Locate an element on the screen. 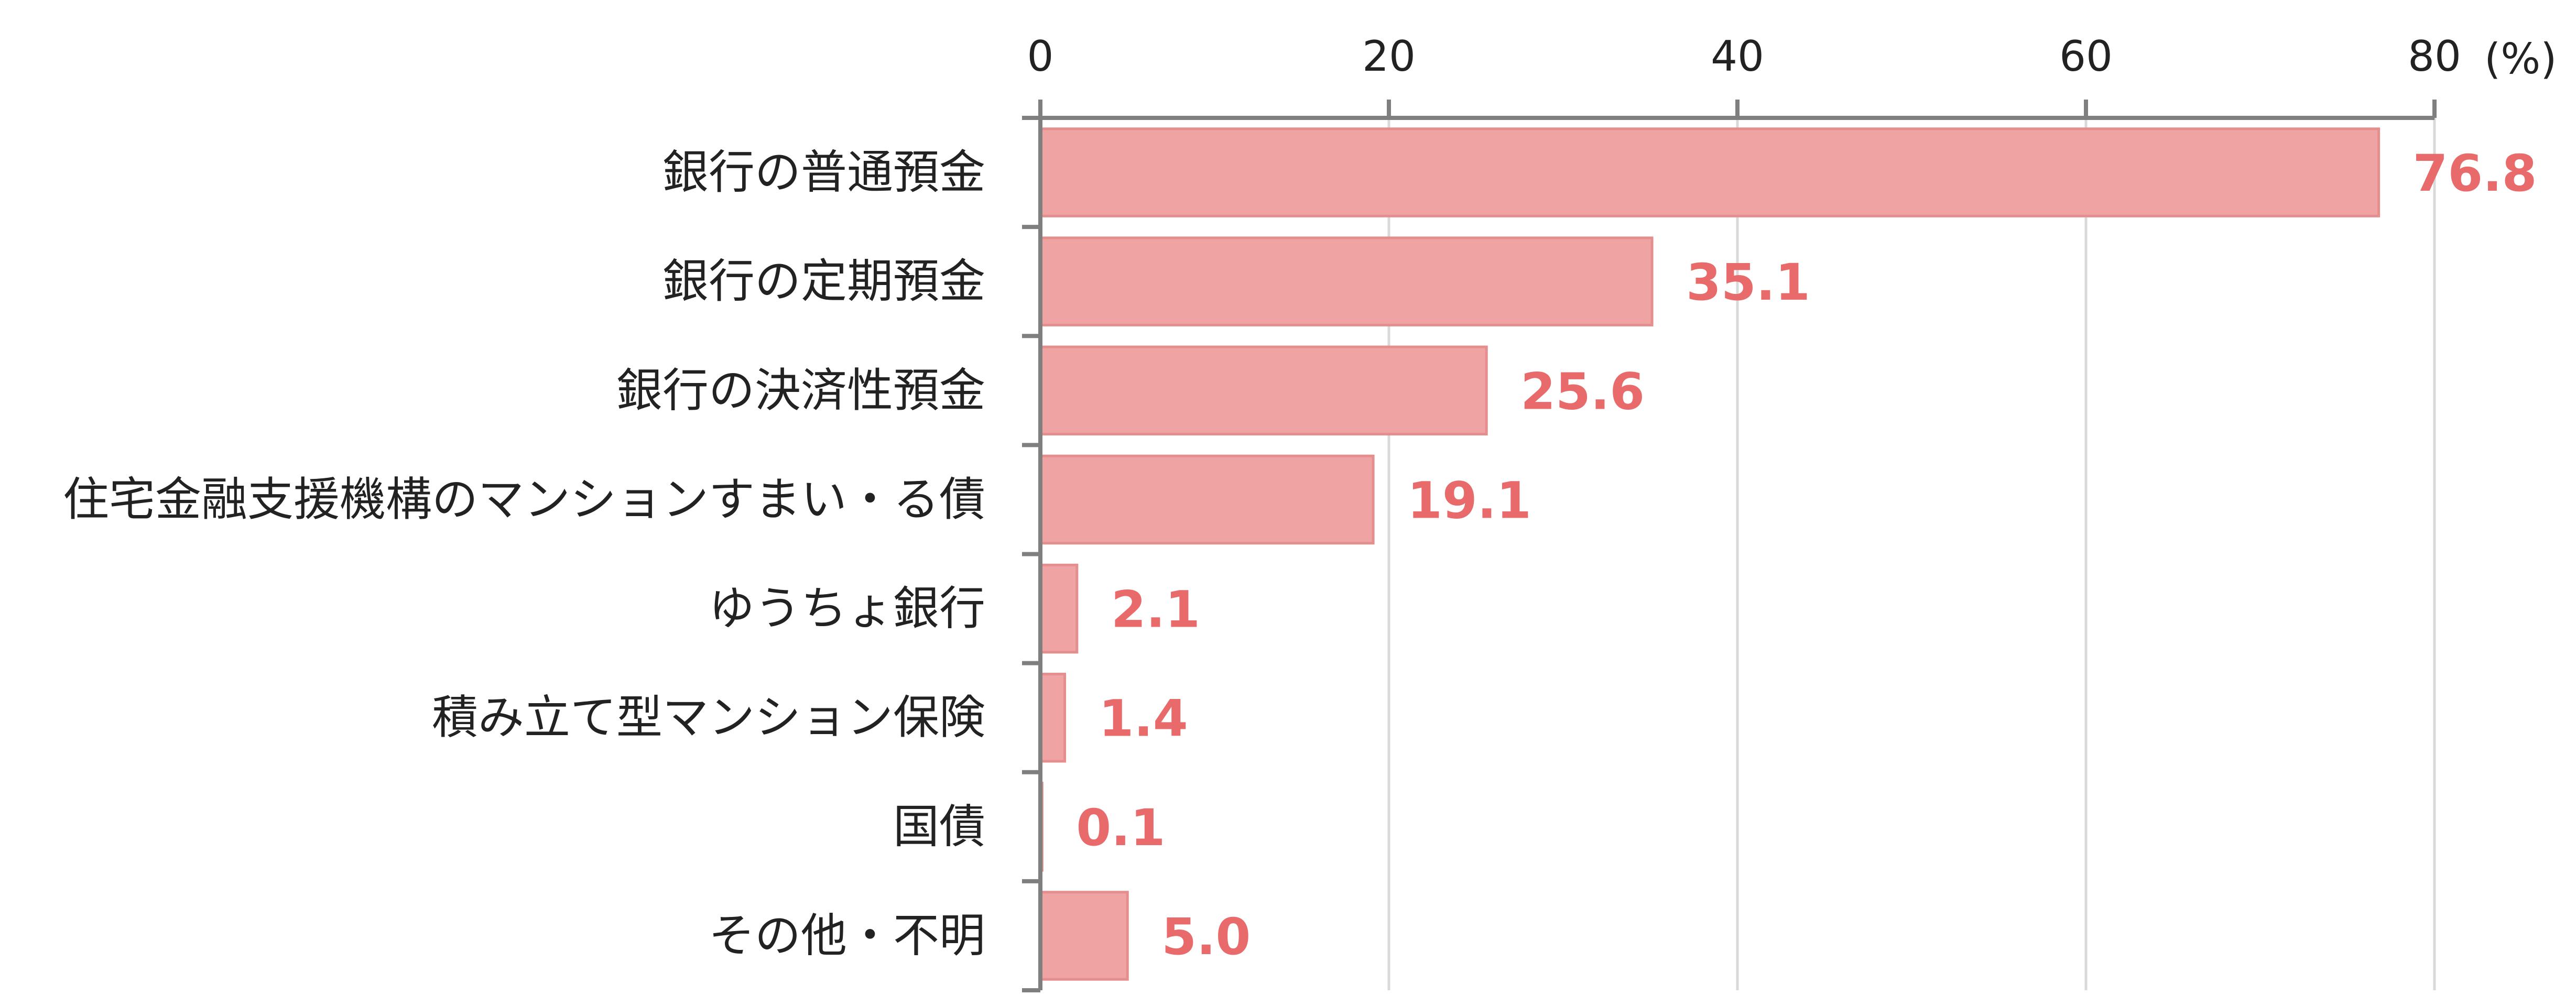  value-label: 0.1 is located at coordinates (1120, 828).